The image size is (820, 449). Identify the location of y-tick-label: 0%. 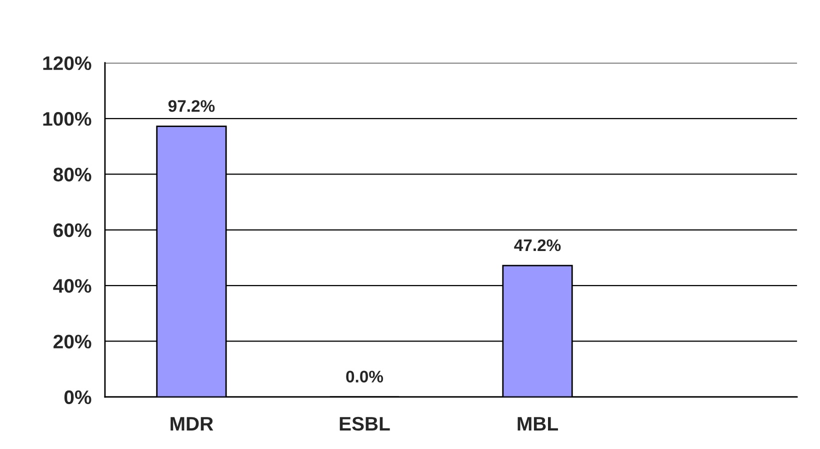
(78, 397).